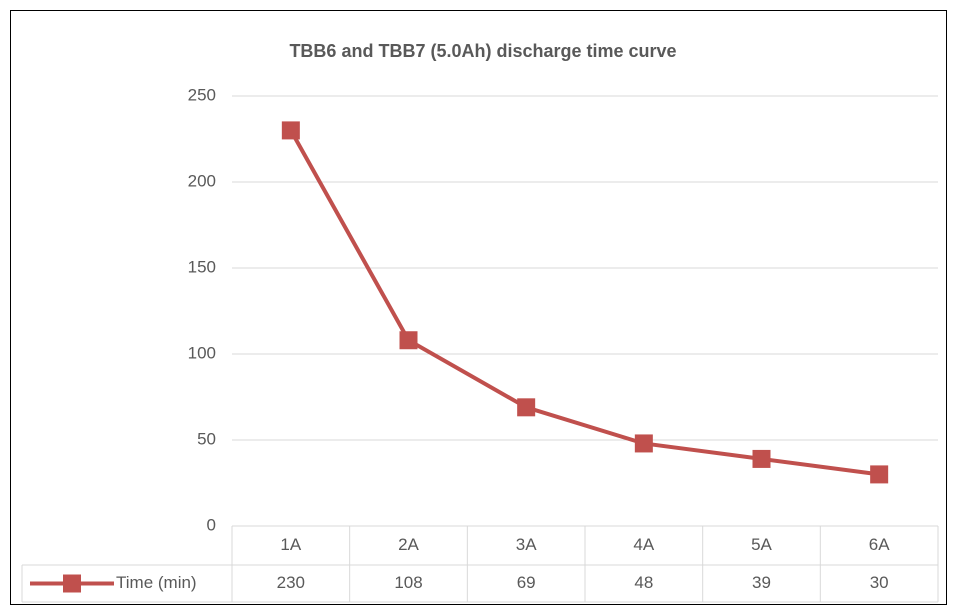 The height and width of the screenshot is (610, 956). I want to click on legend-label: Time (min), so click(156, 582).